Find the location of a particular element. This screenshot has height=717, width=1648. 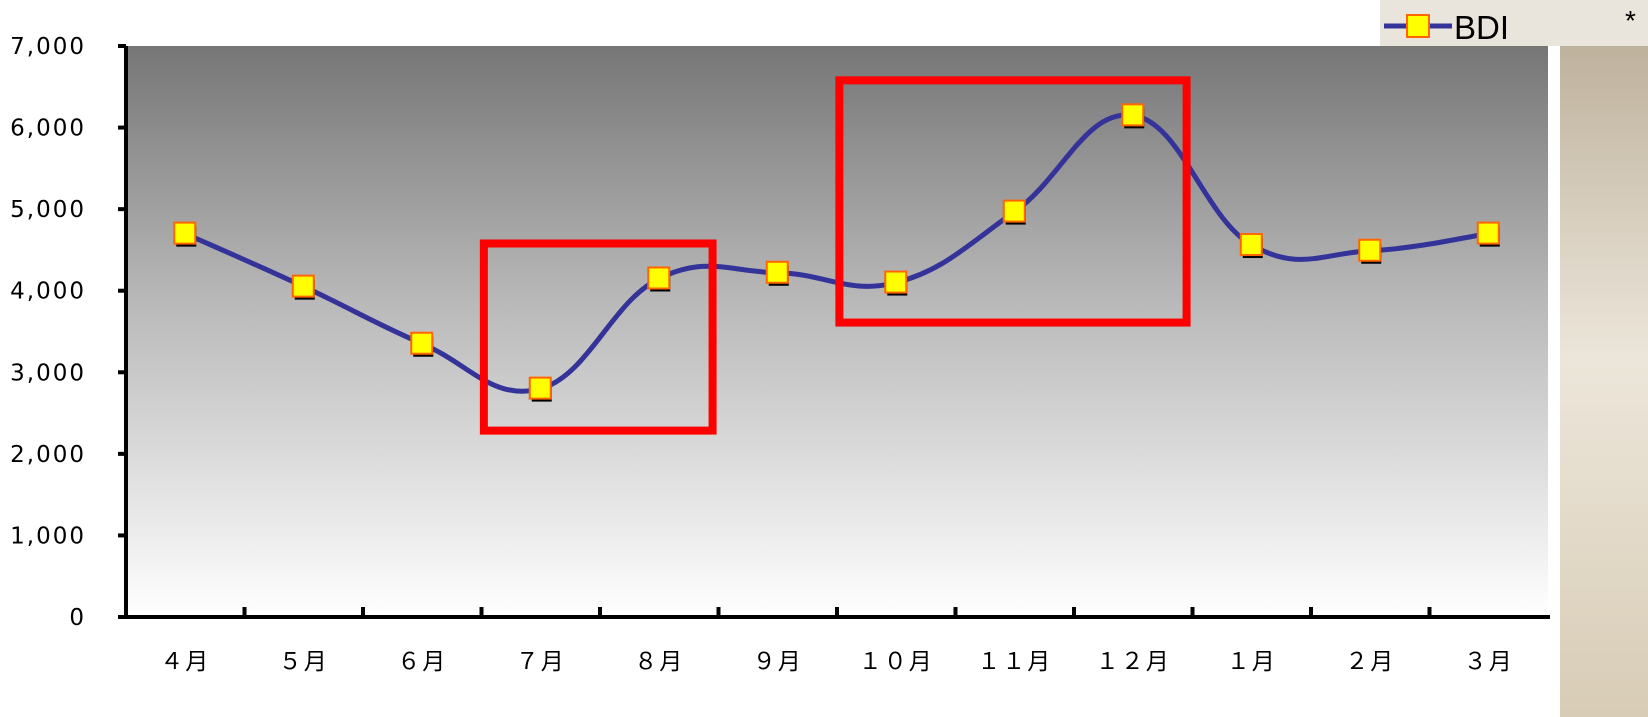

x-tick-label: １０月 is located at coordinates (896, 662).